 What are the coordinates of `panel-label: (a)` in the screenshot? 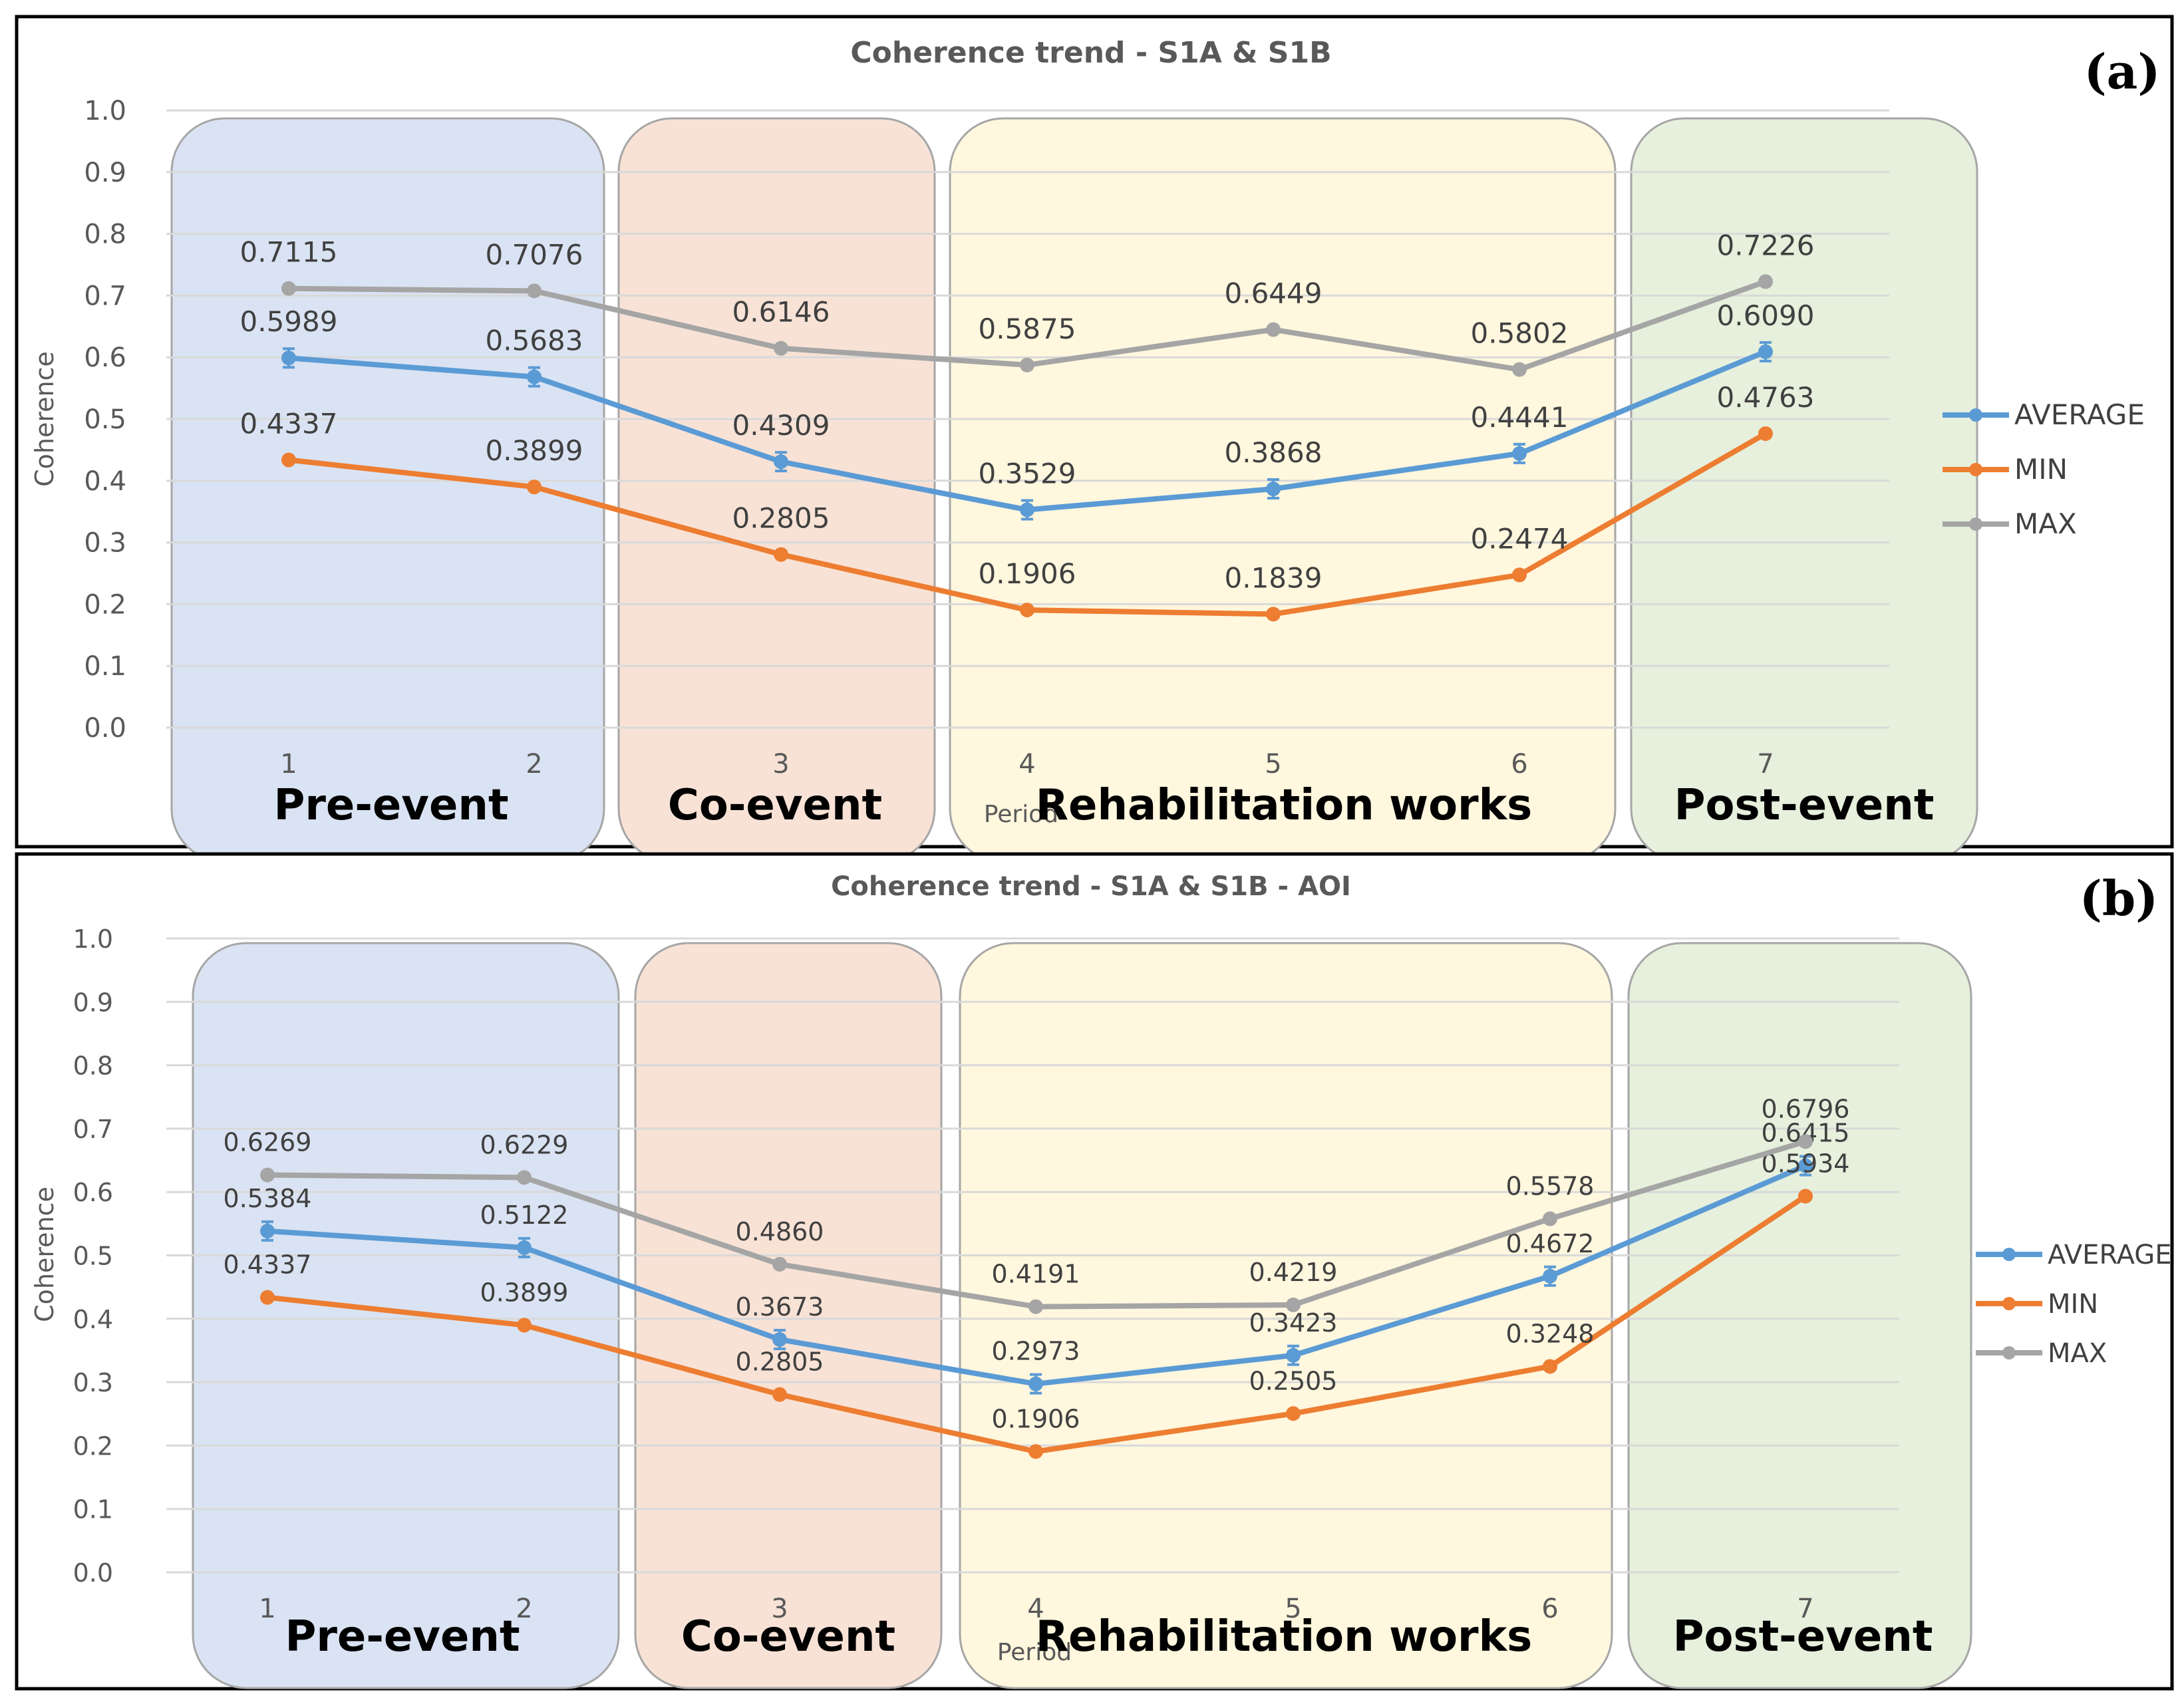 It's located at (2122, 71).